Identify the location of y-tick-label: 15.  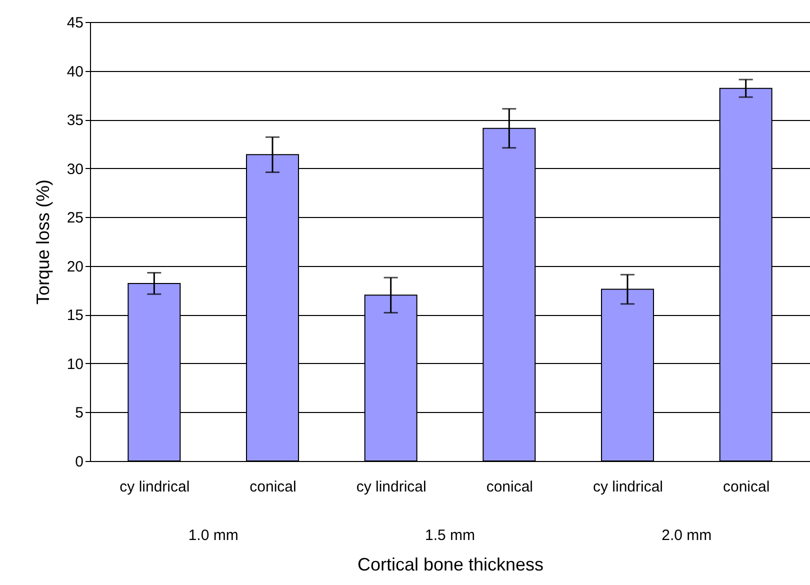
(75, 315).